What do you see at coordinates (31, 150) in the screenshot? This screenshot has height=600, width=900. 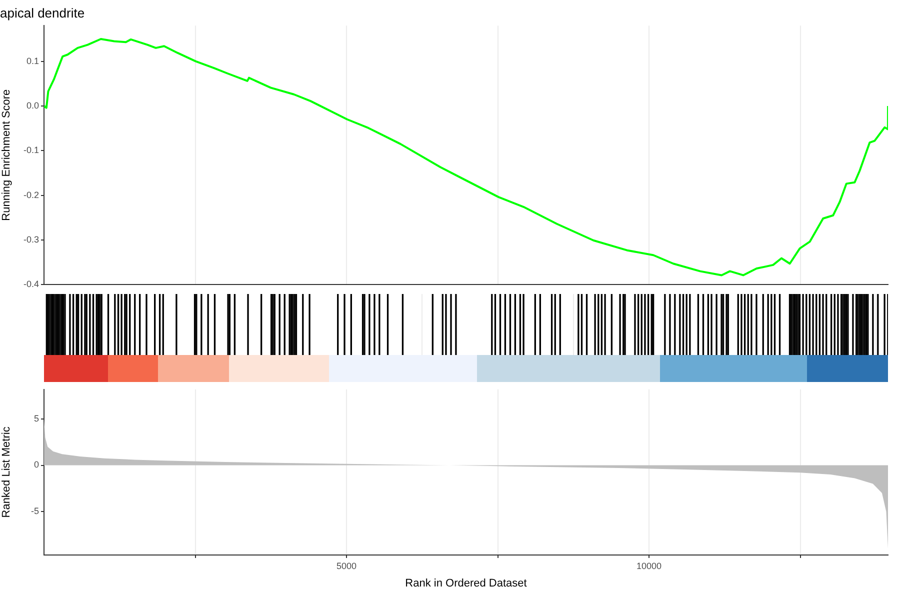 I see `y-tick-label: -0.1` at bounding box center [31, 150].